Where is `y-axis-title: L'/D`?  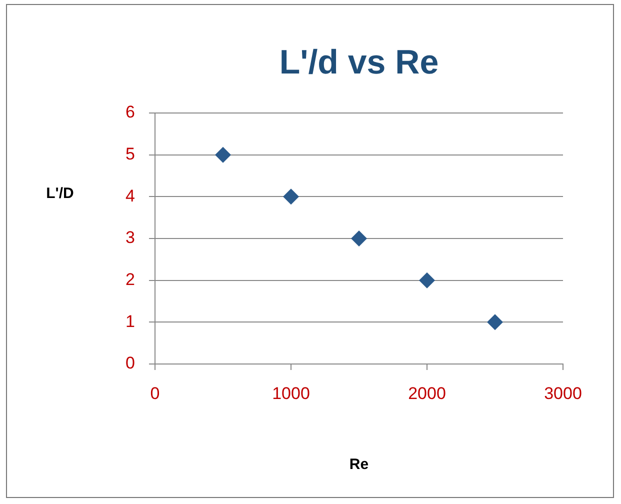 y-axis-title: L'/D is located at coordinates (60, 193).